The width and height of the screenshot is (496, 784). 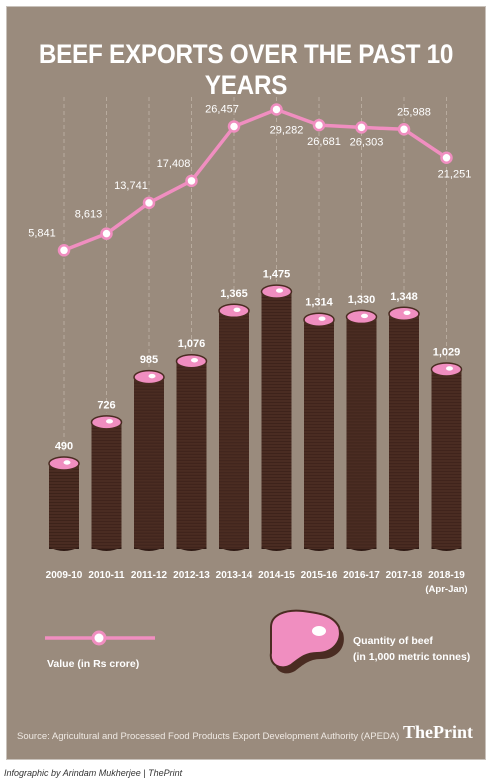 I want to click on line-value-label: 21,251, so click(x=455, y=175).